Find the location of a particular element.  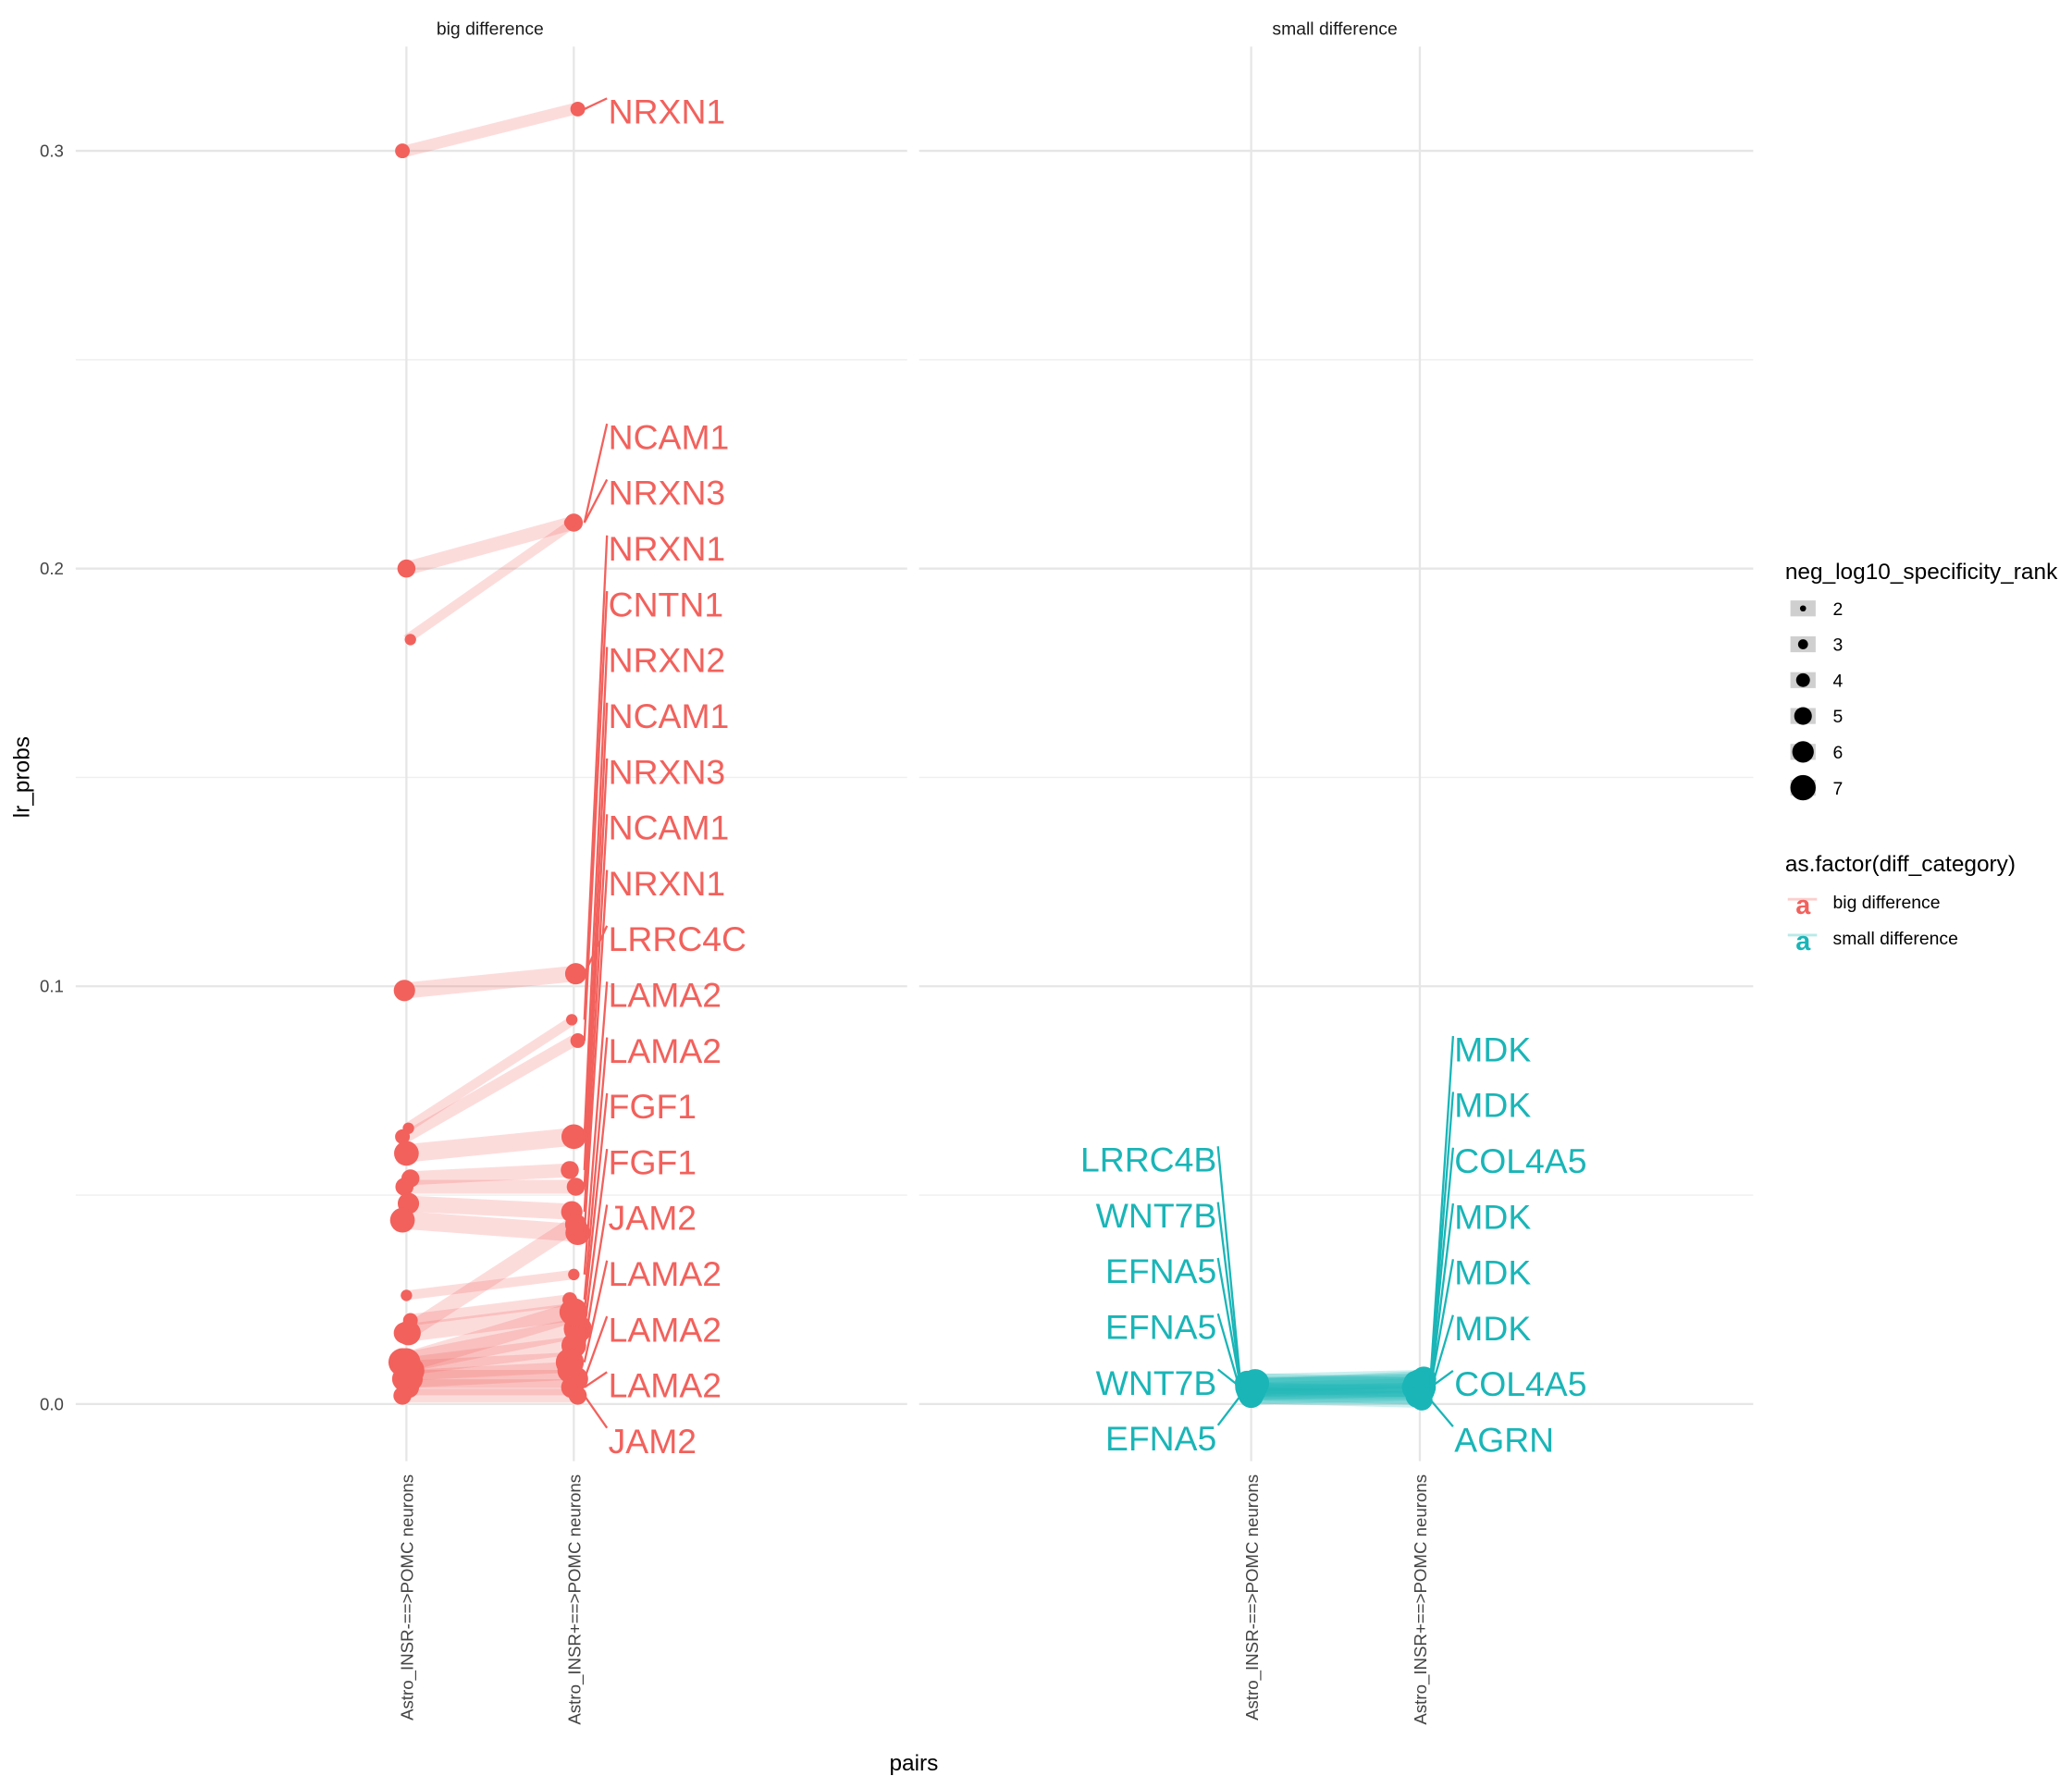

legend-color-label: small difference is located at coordinates (1895, 939).